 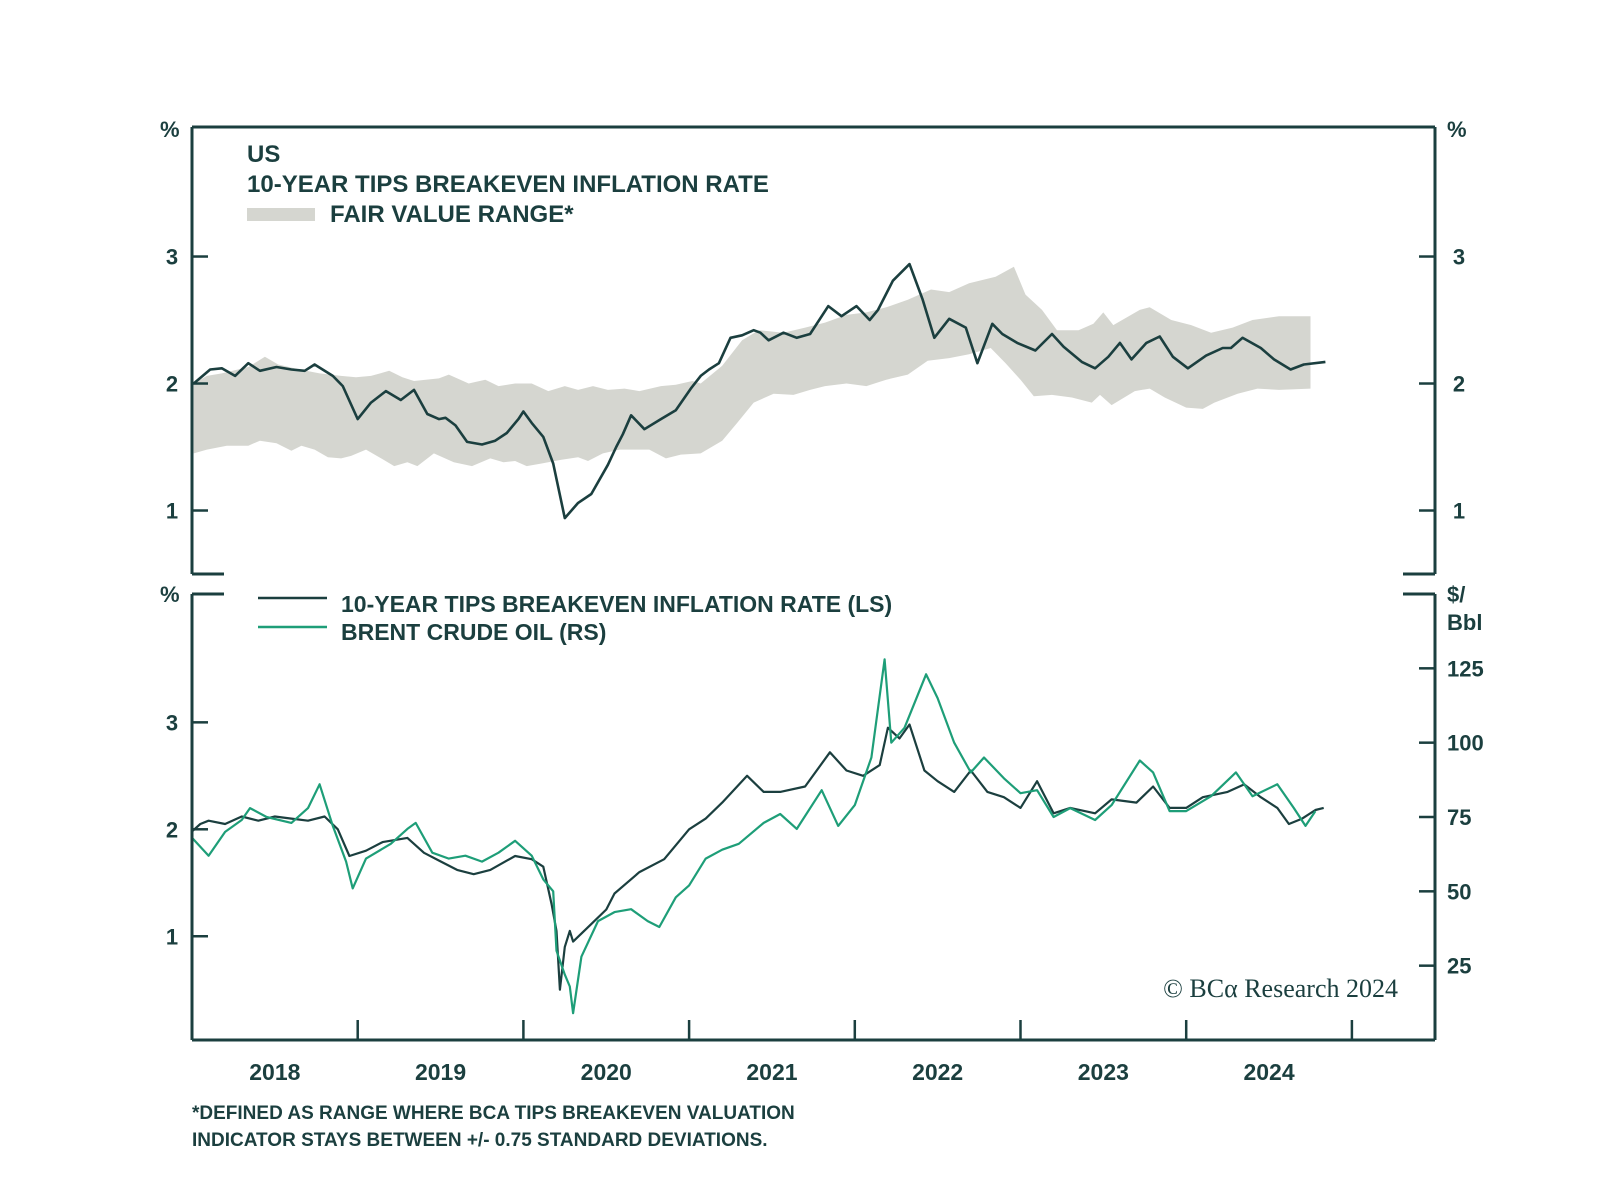 I want to click on x-tick-label: 2019, so click(x=440, y=1072).